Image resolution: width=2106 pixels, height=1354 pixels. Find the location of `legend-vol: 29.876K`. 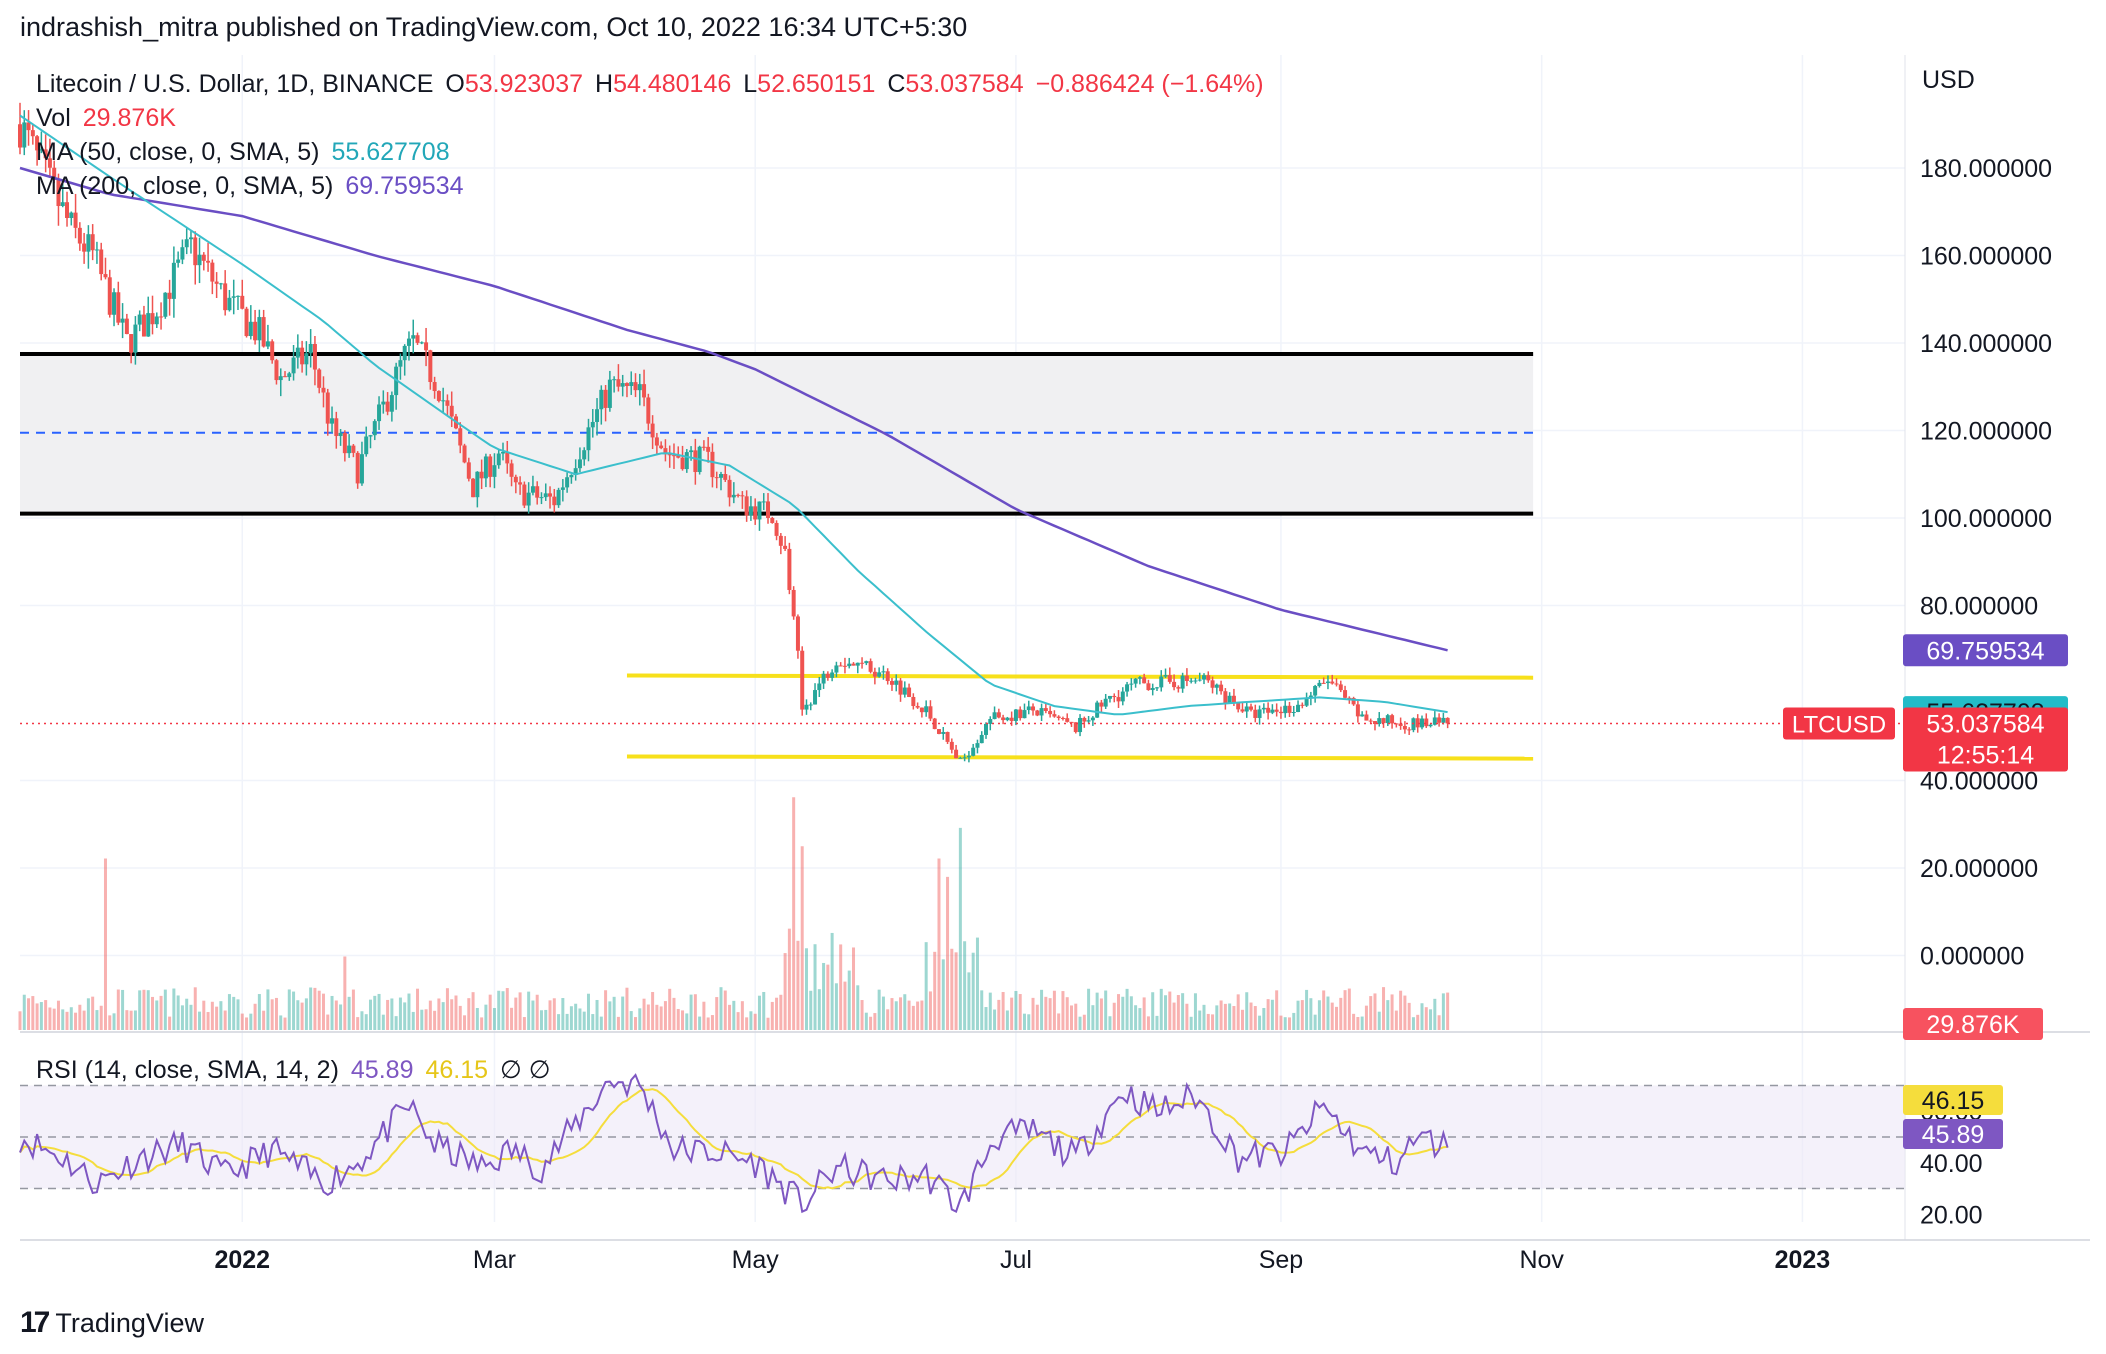

legend-vol: 29.876K is located at coordinates (129, 118).